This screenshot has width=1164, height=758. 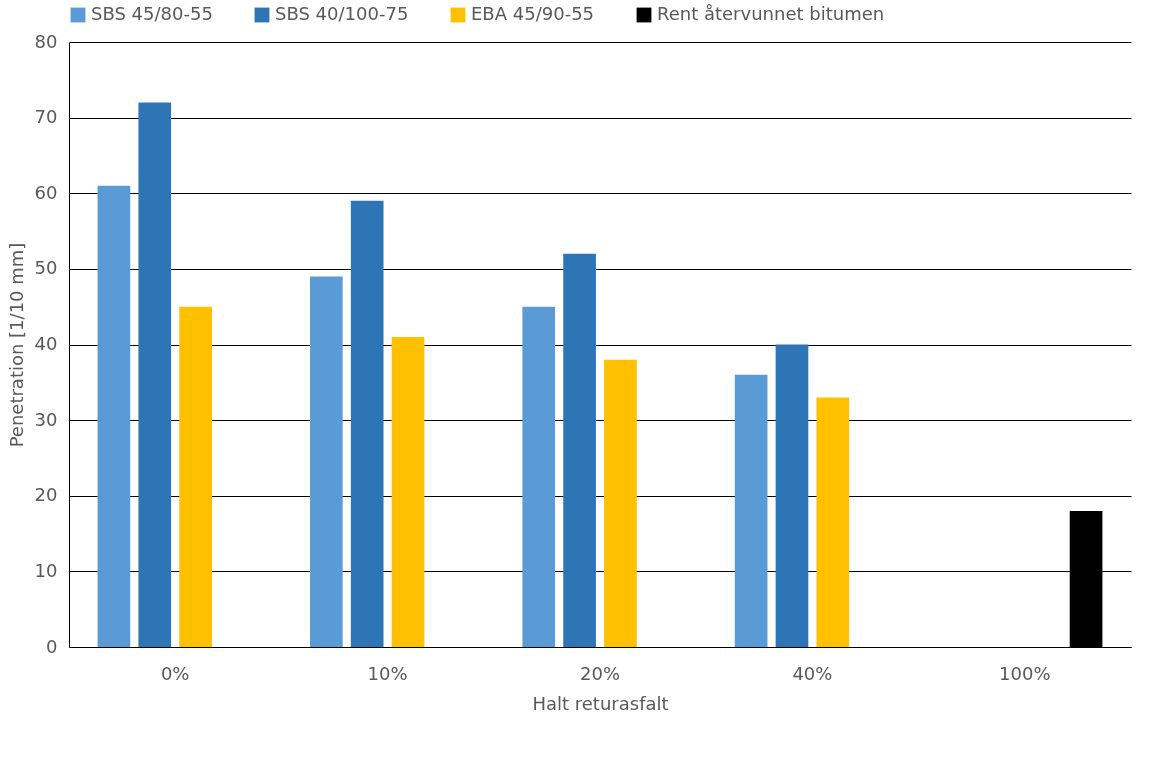 I want to click on y-tick-label: 80, so click(x=46, y=41).